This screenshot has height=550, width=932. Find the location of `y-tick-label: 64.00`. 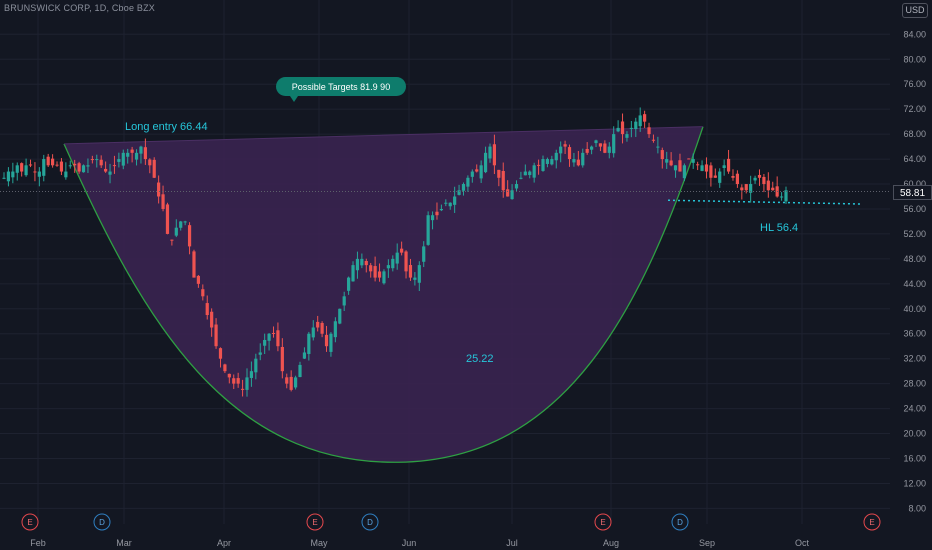

y-tick-label: 64.00 is located at coordinates (914, 159).